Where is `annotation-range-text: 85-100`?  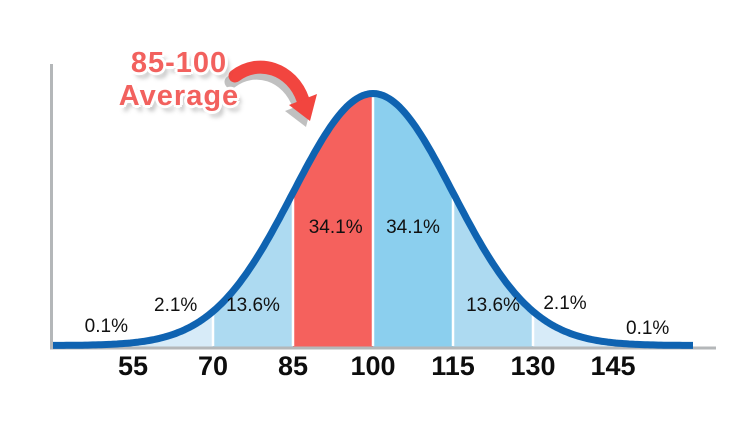 annotation-range-text: 85-100 is located at coordinates (179, 63).